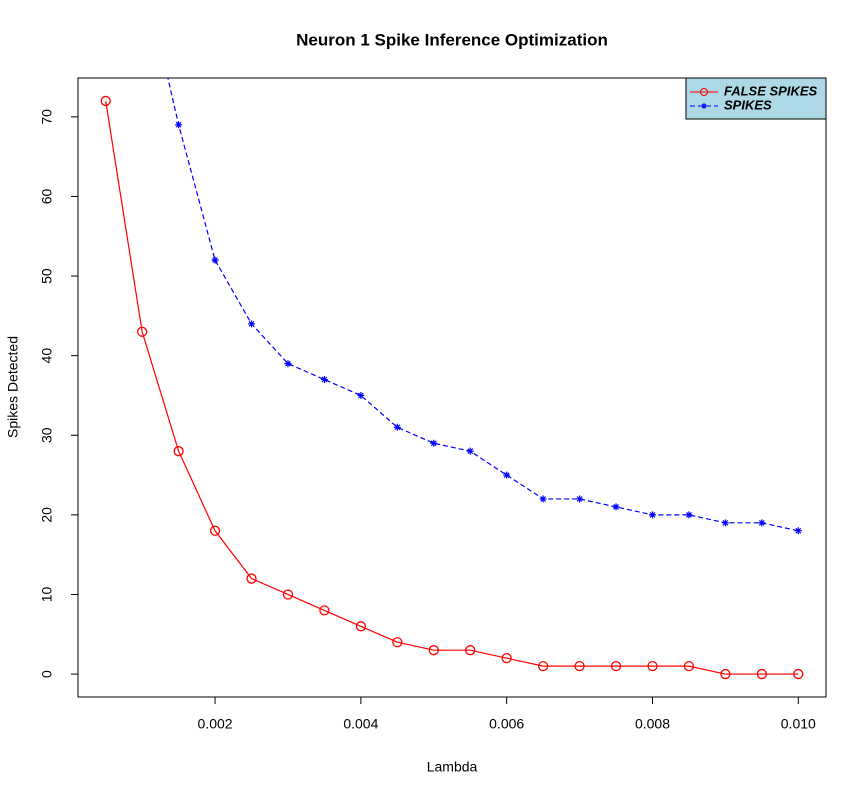 The width and height of the screenshot is (866, 796). I want to click on y-tick-label: 40, so click(47, 356).